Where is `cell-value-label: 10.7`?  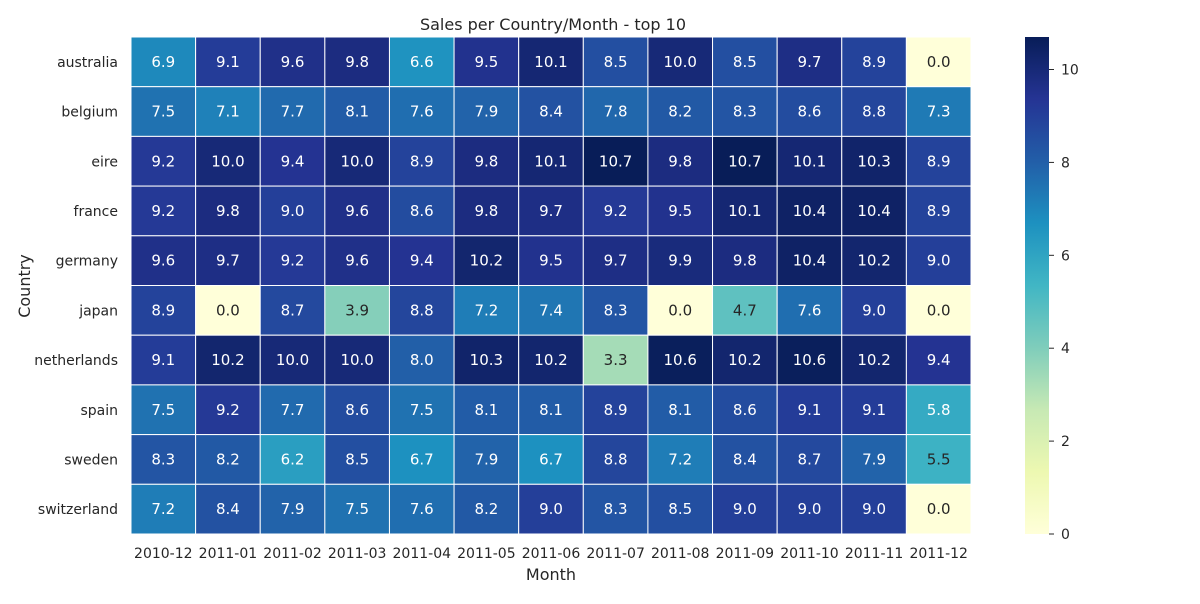 cell-value-label: 10.7 is located at coordinates (744, 161).